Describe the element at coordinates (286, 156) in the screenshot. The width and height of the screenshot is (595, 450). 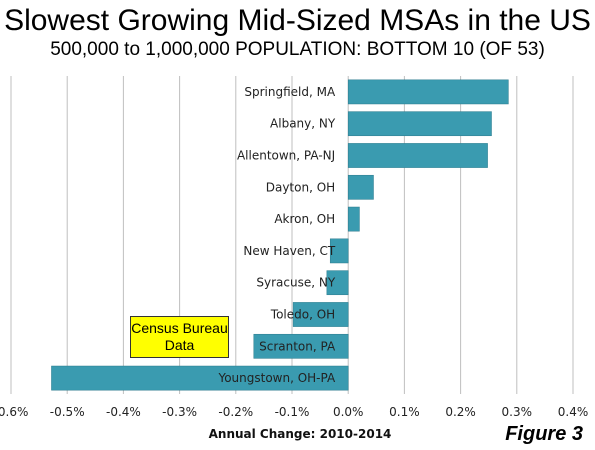
I see `category-label: Allentown, PA-NJ` at that location.